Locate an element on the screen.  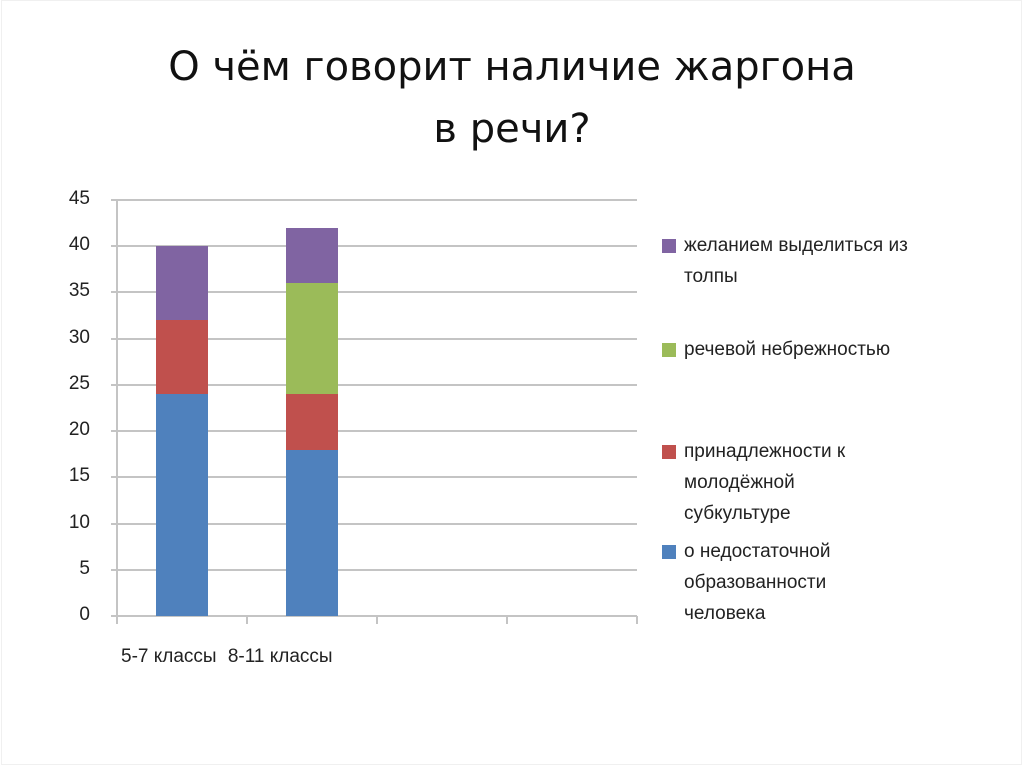
legend-item: желанием выделиться из толпы is located at coordinates (818, 261).